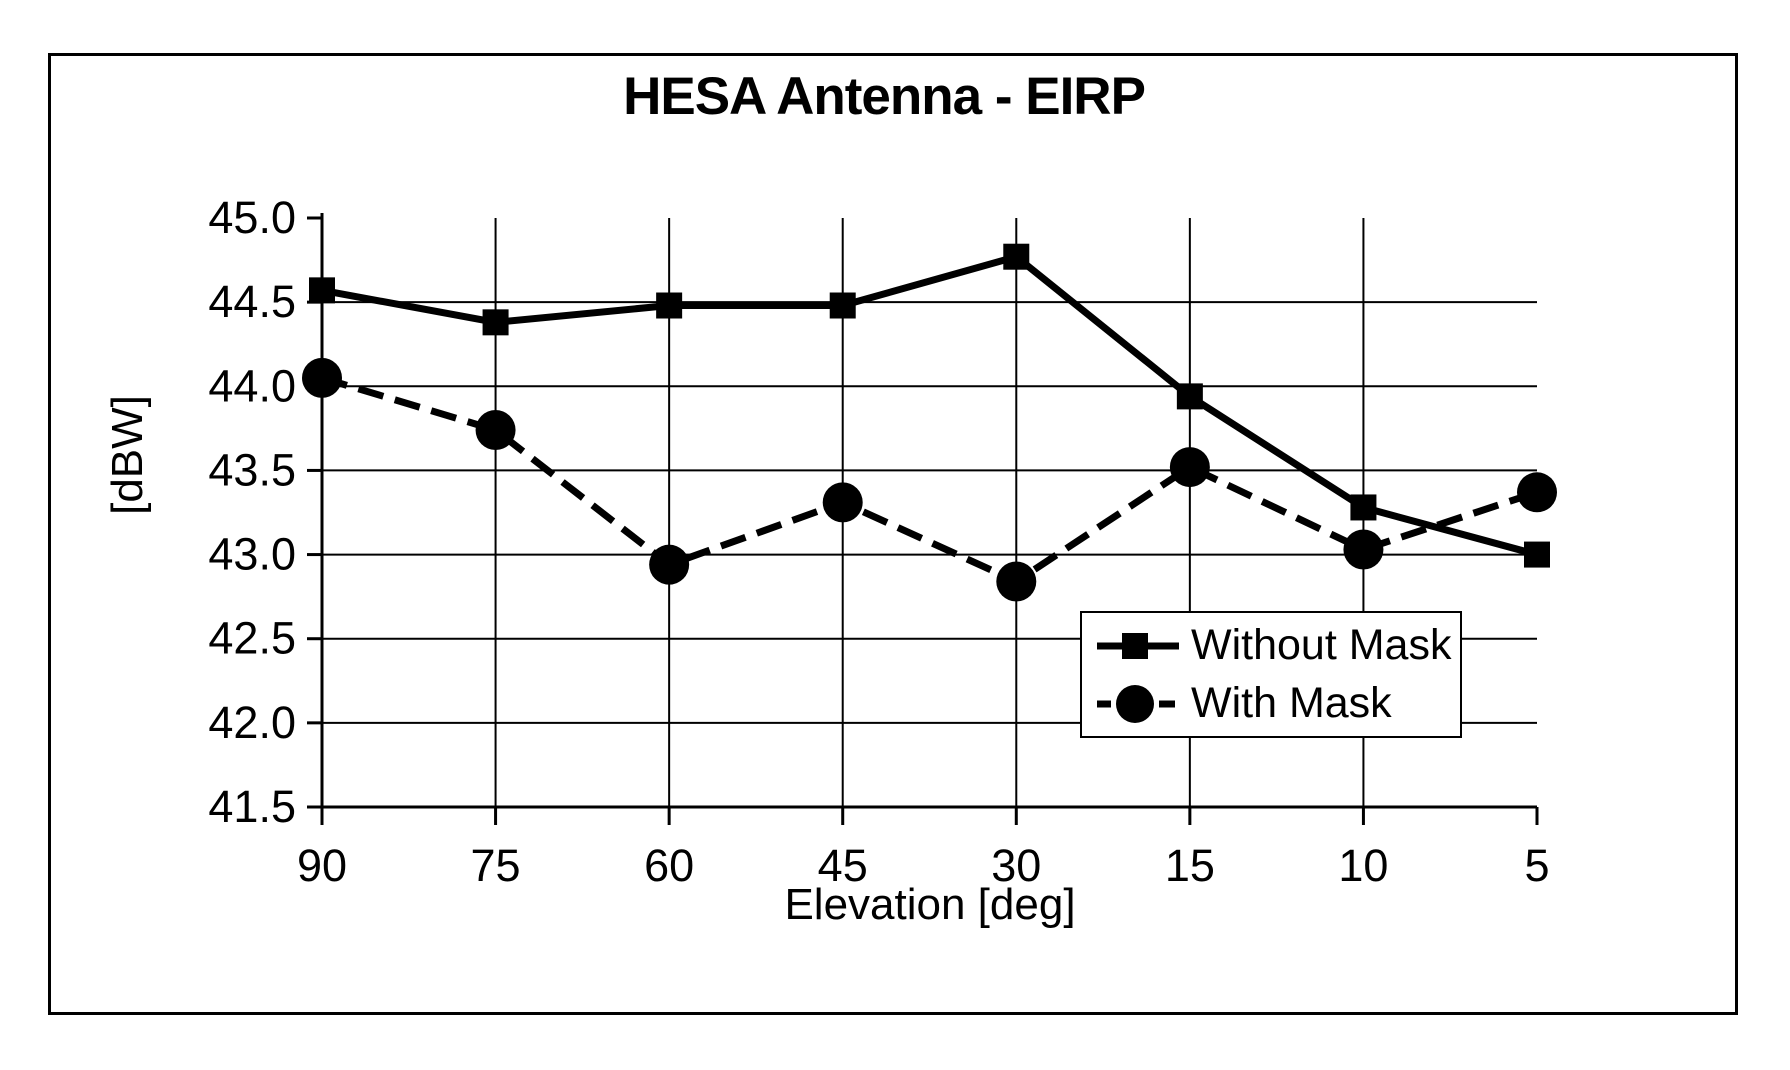  Describe the element at coordinates (252, 301) in the screenshot. I see `y-tick-label: 44.5` at that location.